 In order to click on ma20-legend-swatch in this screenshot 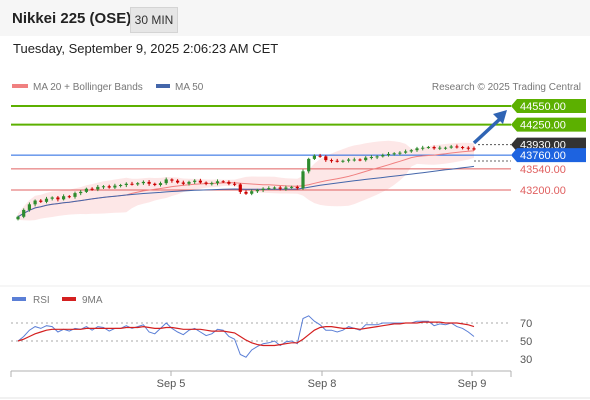, I will do `click(20, 86)`.